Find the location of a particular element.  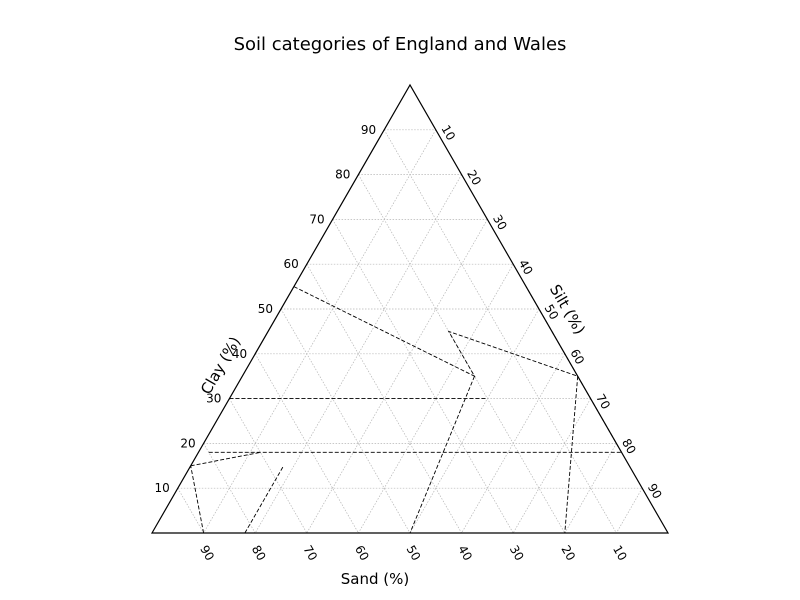

sand-tick-label: 40 is located at coordinates (465, 553).